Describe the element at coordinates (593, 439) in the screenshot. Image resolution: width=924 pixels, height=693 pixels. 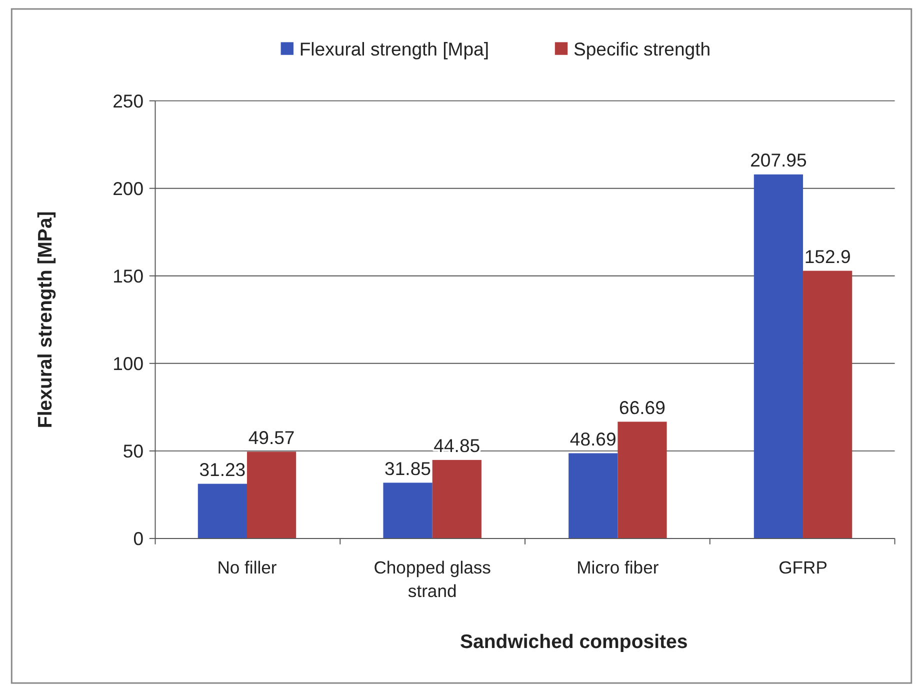
I see `data-label: 48.69` at that location.